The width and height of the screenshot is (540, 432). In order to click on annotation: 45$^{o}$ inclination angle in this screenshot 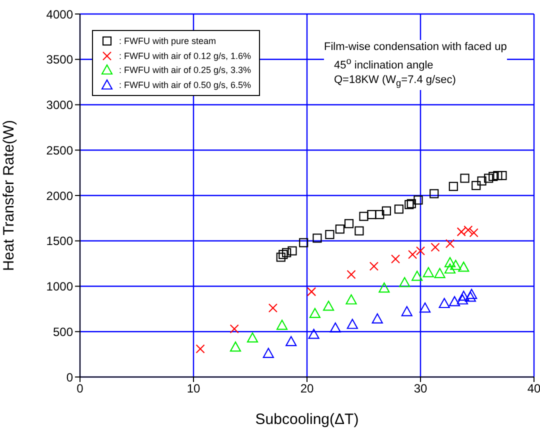, I will do `click(384, 64)`.